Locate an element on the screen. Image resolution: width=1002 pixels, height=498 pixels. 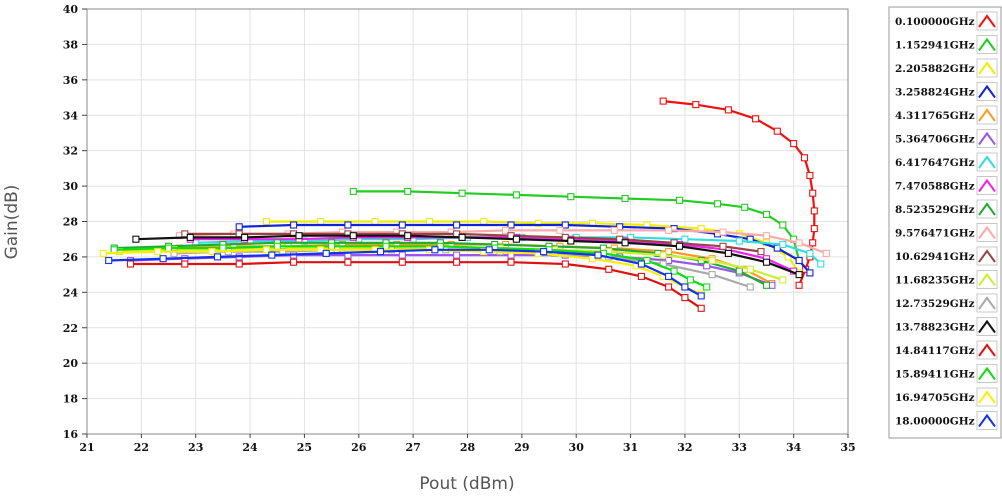
x-tick-label: 27 is located at coordinates (412, 447).